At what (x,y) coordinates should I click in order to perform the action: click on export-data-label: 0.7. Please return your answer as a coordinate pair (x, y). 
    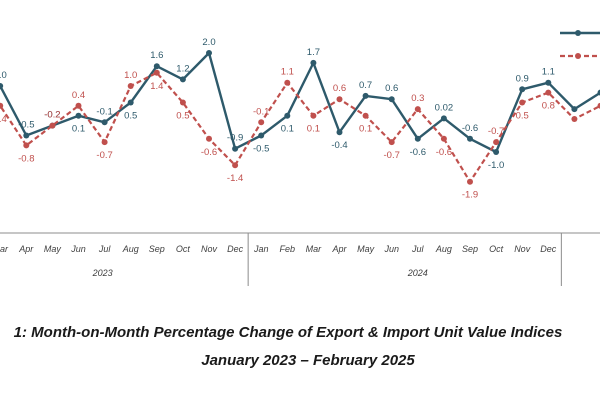
    Looking at the image, I should click on (365, 85).